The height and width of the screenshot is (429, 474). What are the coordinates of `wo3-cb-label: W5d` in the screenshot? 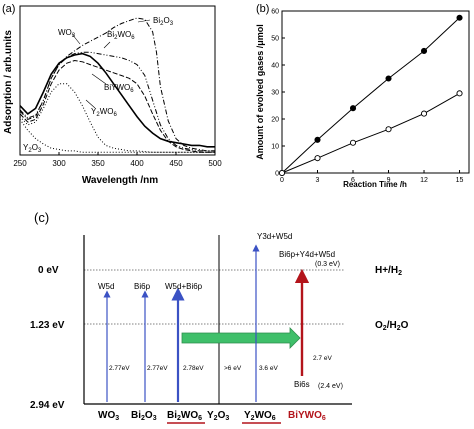 It's located at (106, 286).